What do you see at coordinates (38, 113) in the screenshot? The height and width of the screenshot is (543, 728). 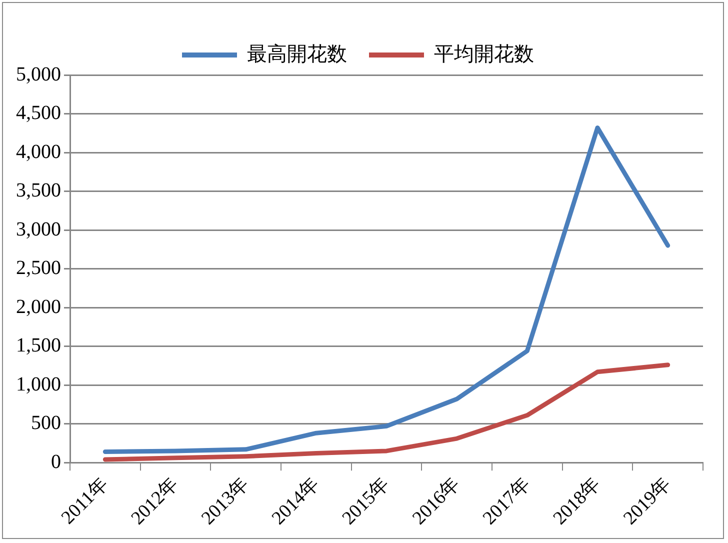 I see `y-tick-label: 4,500` at bounding box center [38, 113].